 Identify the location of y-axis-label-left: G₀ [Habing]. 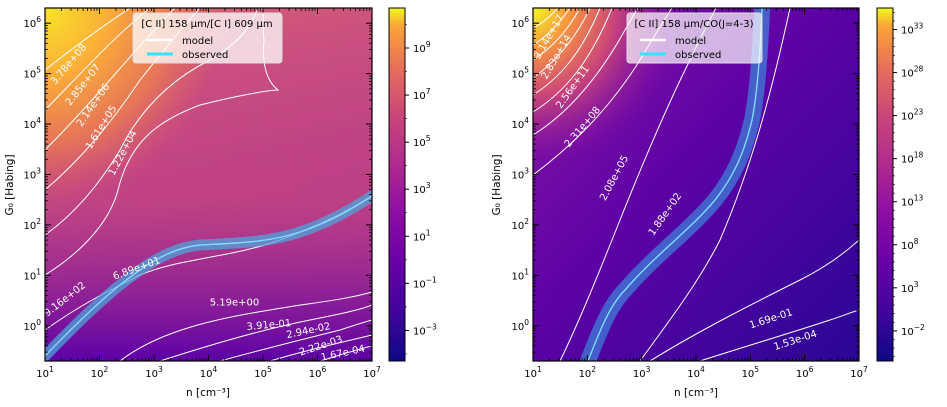
(10, 184).